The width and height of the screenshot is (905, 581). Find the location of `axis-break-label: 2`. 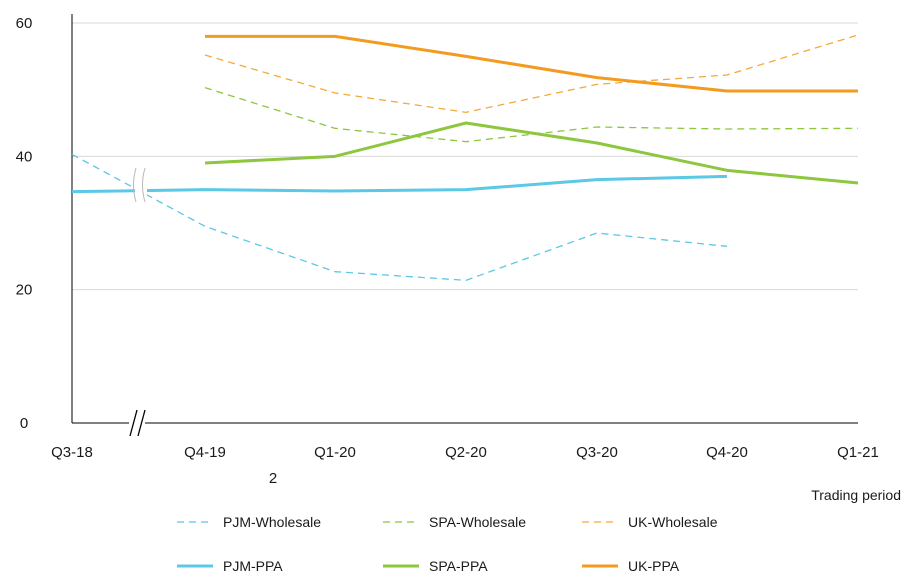

axis-break-label: 2 is located at coordinates (273, 478).